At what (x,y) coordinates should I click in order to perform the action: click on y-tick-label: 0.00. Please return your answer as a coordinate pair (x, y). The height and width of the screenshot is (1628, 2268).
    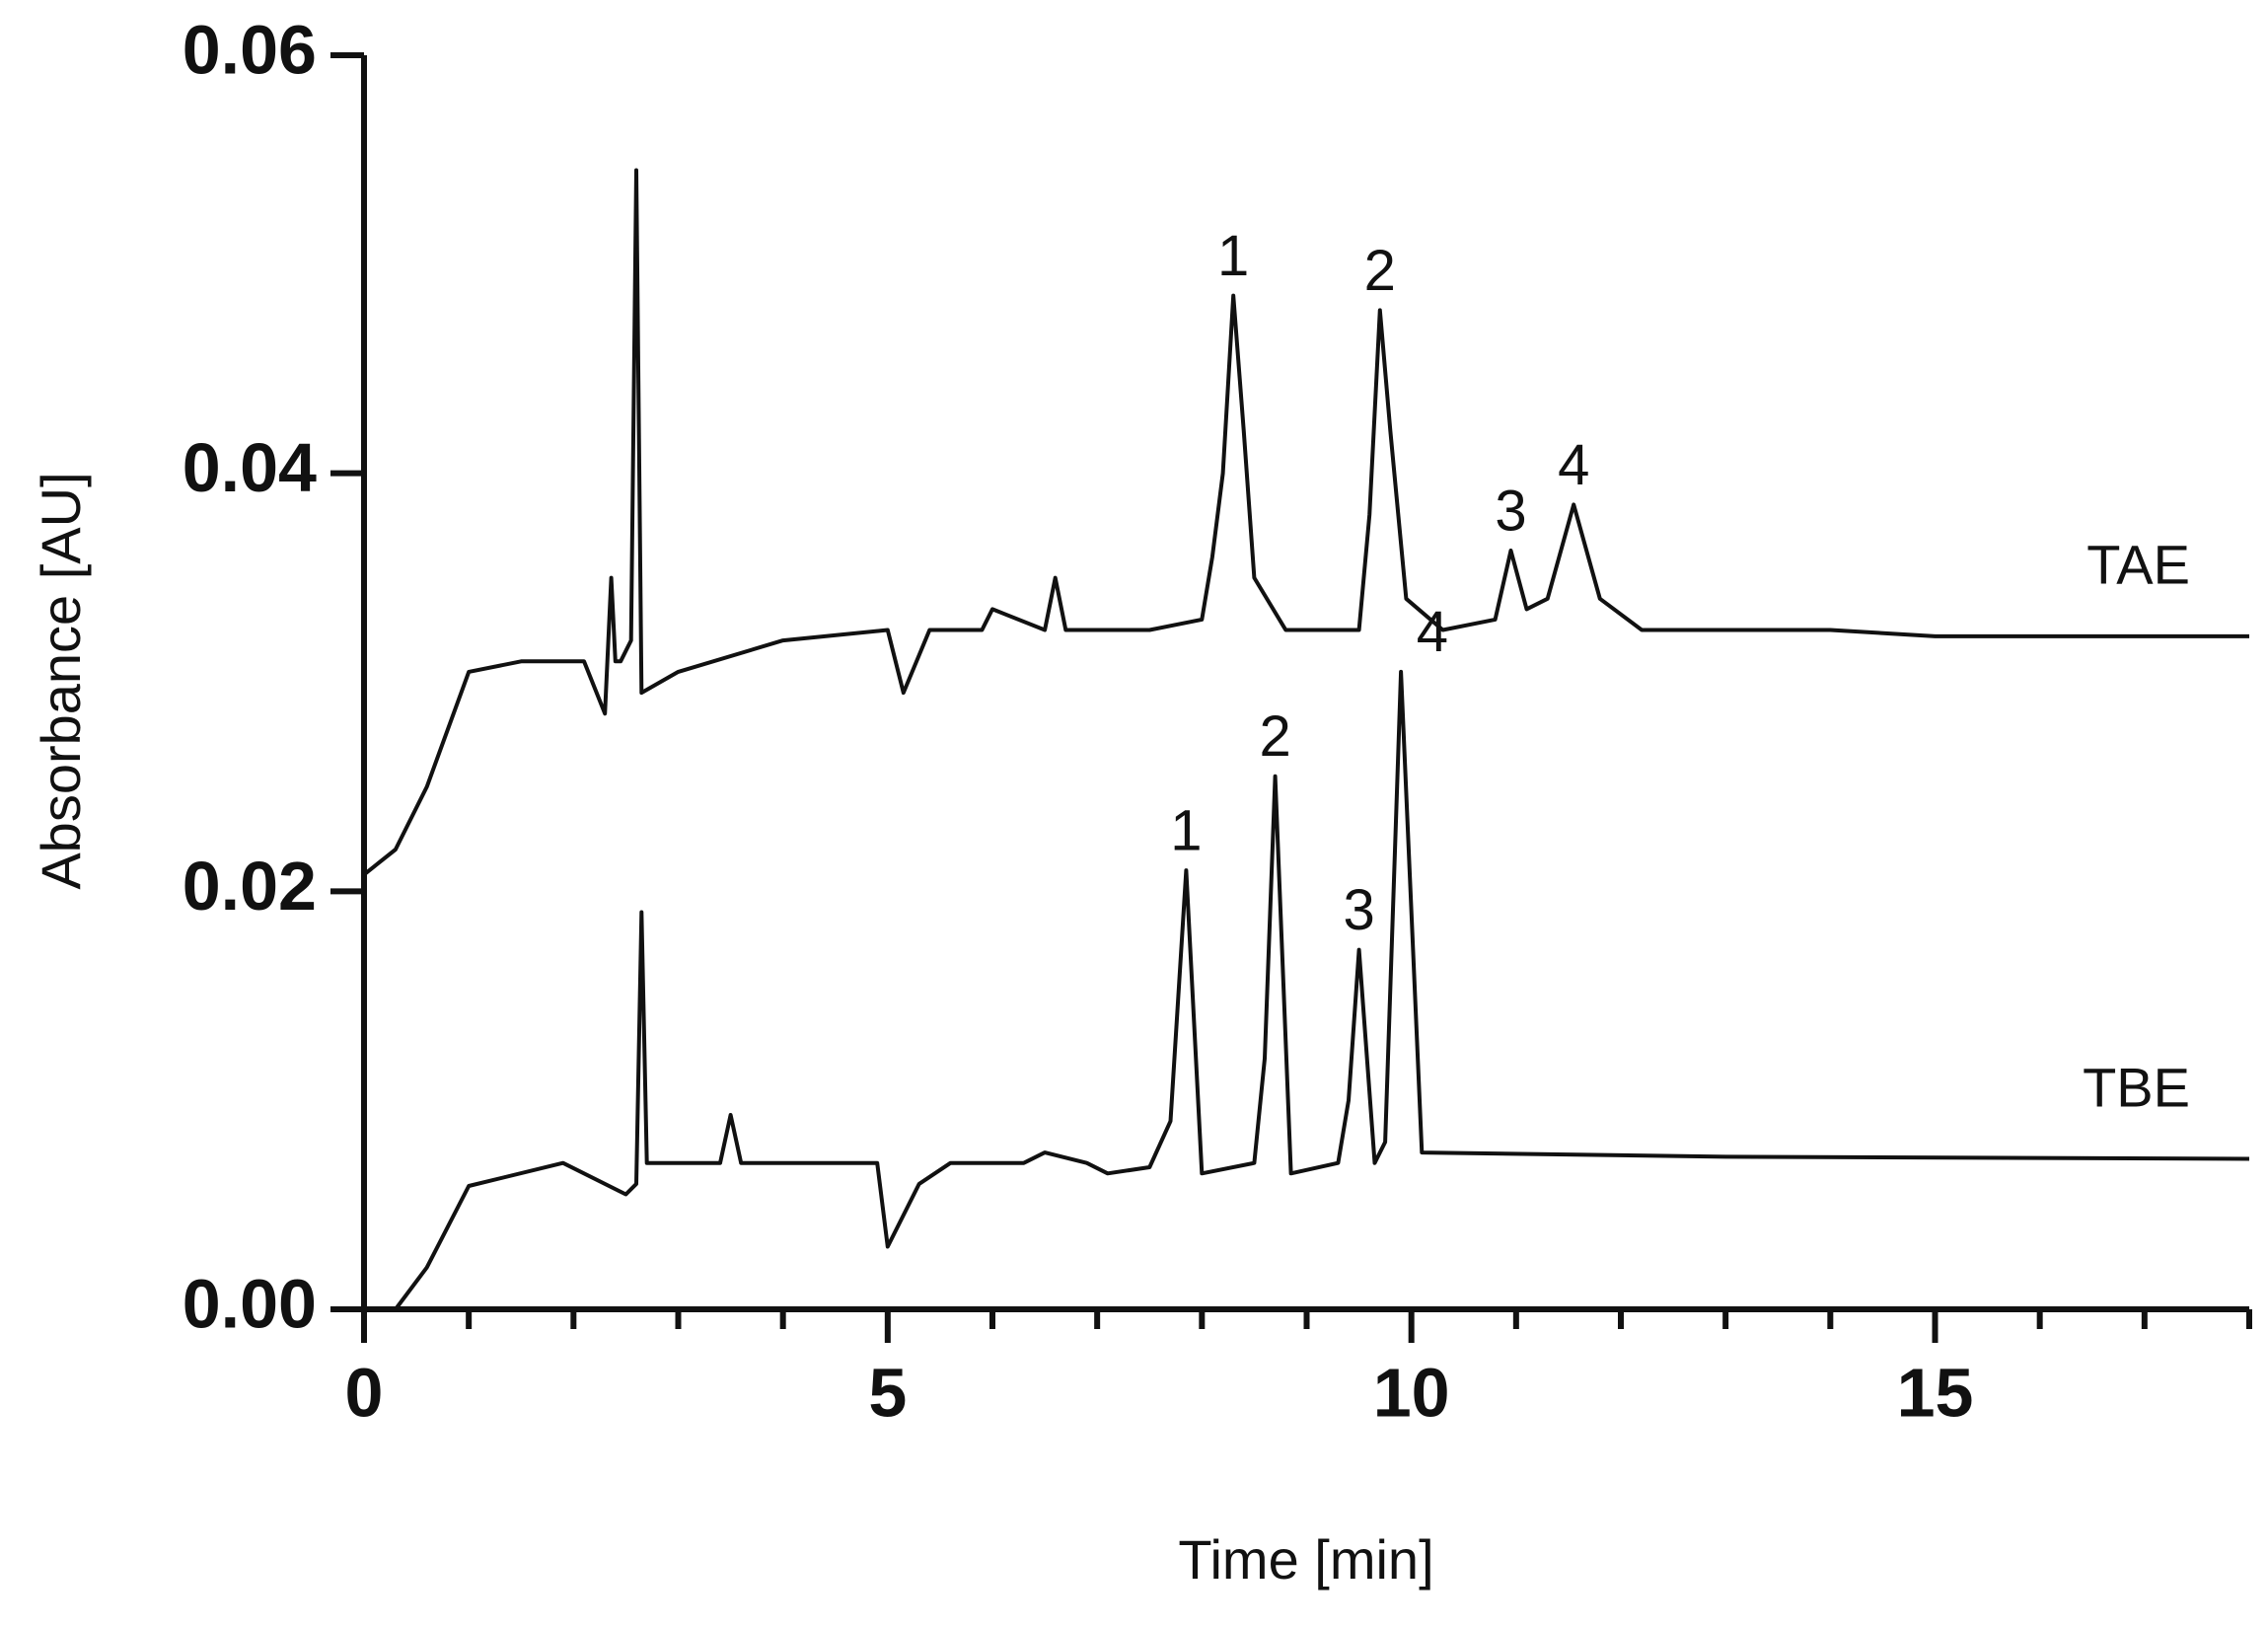
    Looking at the image, I should click on (250, 1304).